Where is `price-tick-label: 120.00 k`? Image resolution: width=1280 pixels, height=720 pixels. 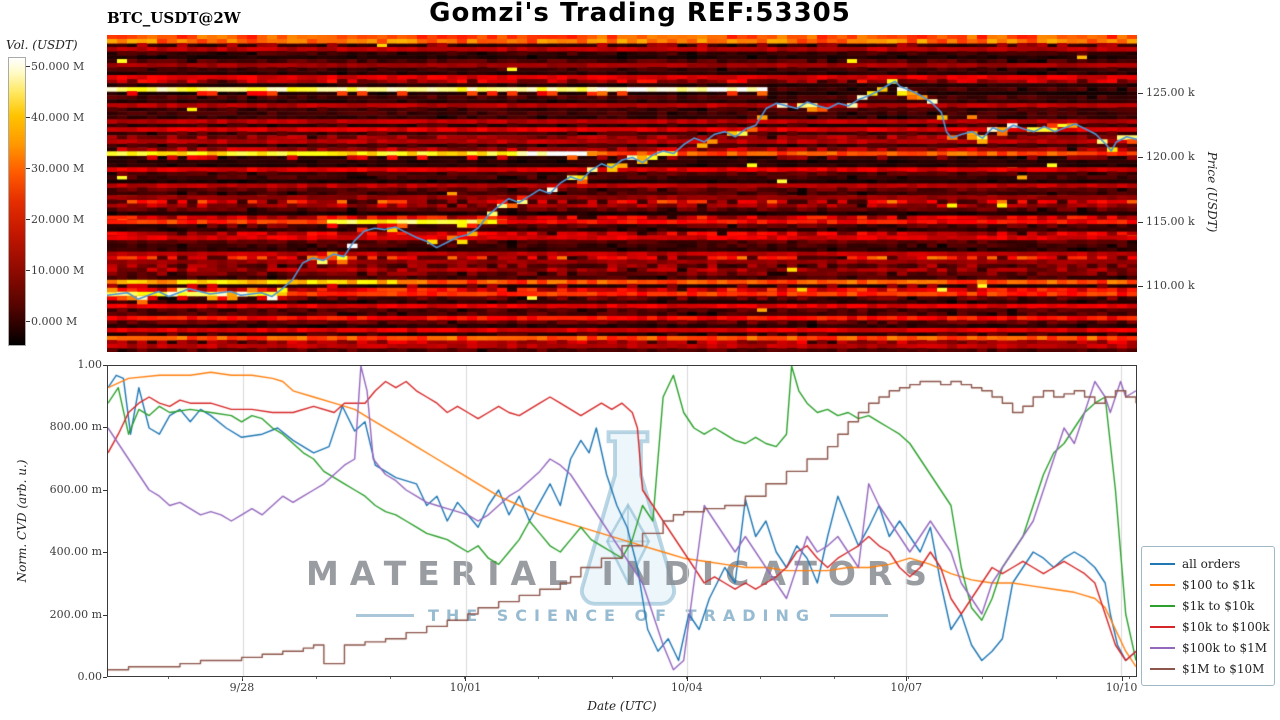
price-tick-label: 120.00 k is located at coordinates (1170, 157).